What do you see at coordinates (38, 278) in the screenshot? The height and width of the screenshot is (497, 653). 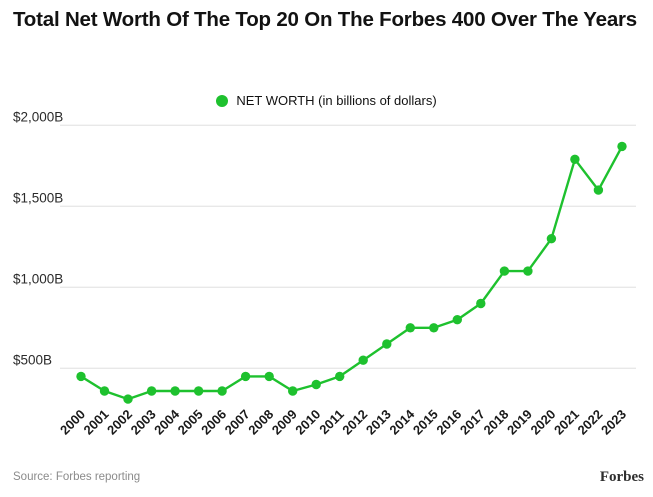 I see `y-tick-label-1000: $1,000B` at bounding box center [38, 278].